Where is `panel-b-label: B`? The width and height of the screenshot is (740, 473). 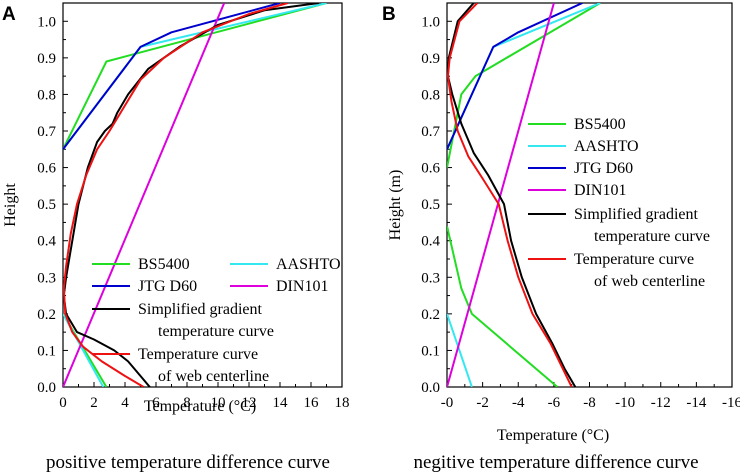 panel-b-label: B is located at coordinates (389, 14).